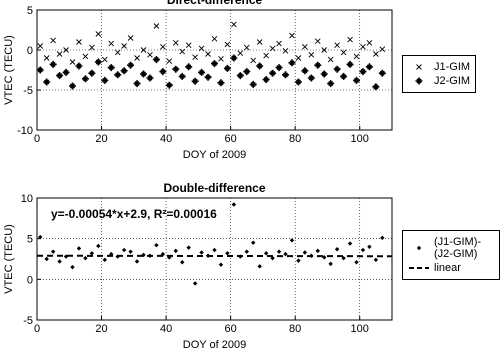 This screenshot has width=500, height=350. I want to click on y-tick-label: 10, so click(27, 199).